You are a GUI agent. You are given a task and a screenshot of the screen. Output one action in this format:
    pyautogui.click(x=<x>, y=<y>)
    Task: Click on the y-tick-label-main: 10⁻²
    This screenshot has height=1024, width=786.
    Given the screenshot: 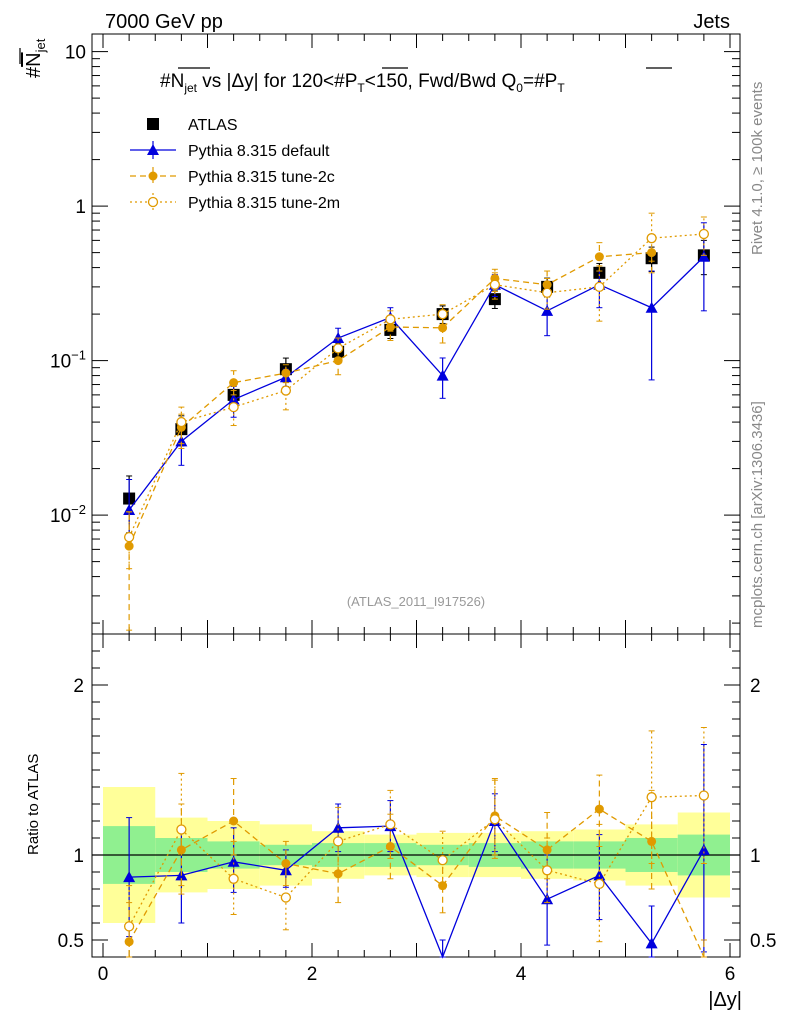 What is the action you would take?
    pyautogui.click(x=68, y=514)
    